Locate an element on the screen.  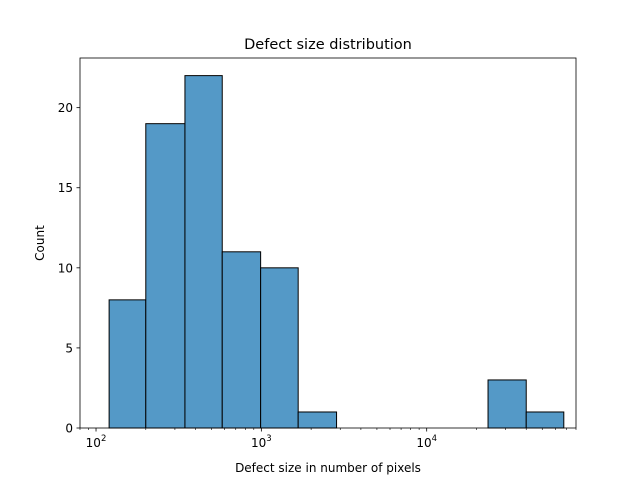
x-tick-label: 10² is located at coordinates (96, 442).